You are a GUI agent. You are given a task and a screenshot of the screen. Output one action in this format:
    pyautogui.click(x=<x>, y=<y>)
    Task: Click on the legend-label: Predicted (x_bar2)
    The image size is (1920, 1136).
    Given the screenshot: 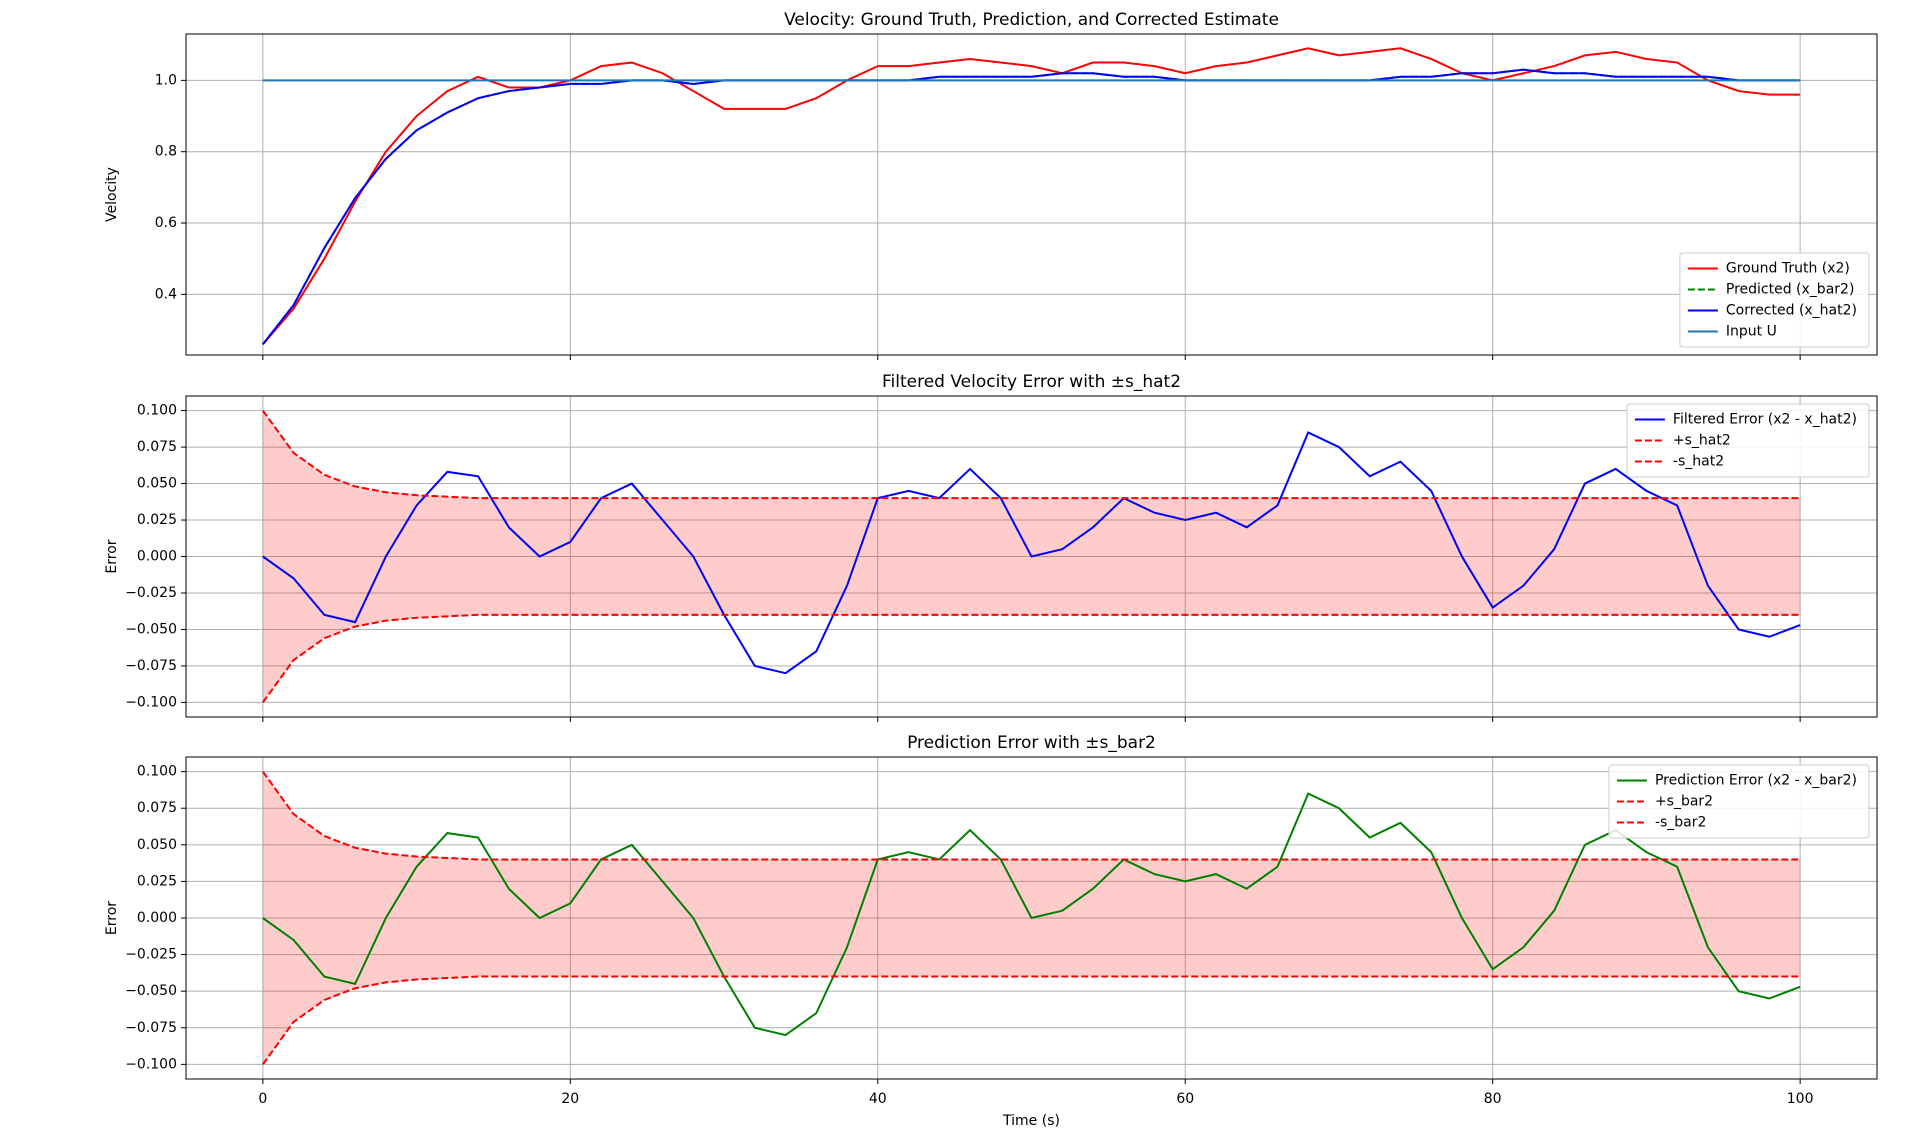 What is the action you would take?
    pyautogui.click(x=1790, y=290)
    